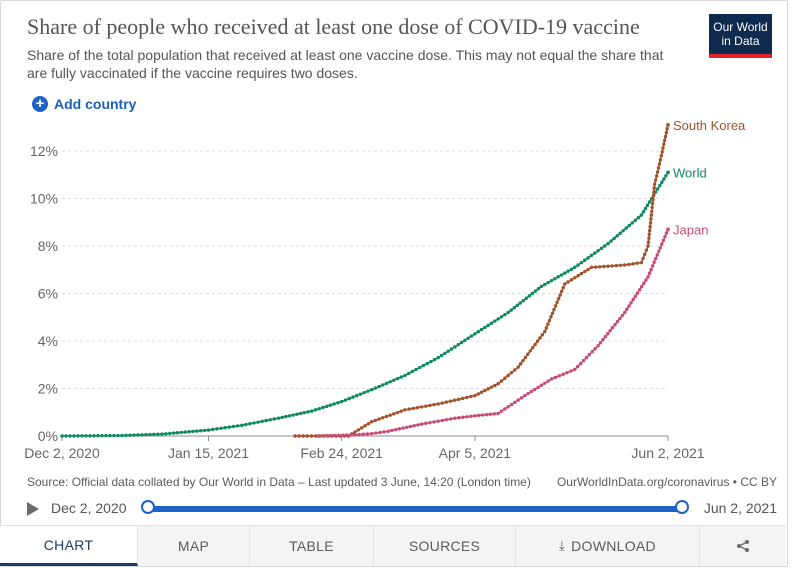 The width and height of the screenshot is (800, 569). What do you see at coordinates (743, 546) in the screenshot?
I see `share-button` at bounding box center [743, 546].